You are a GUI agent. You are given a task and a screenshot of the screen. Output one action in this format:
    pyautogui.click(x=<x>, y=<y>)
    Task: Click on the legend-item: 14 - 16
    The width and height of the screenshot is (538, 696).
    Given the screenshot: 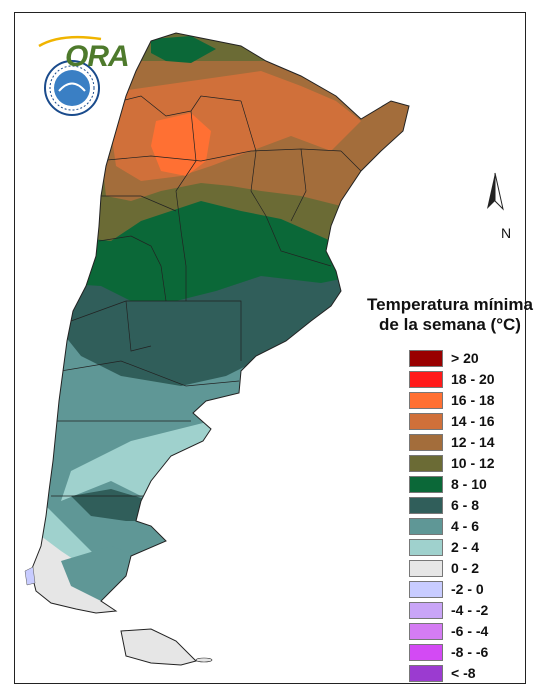 What is the action you would take?
    pyautogui.click(x=473, y=421)
    